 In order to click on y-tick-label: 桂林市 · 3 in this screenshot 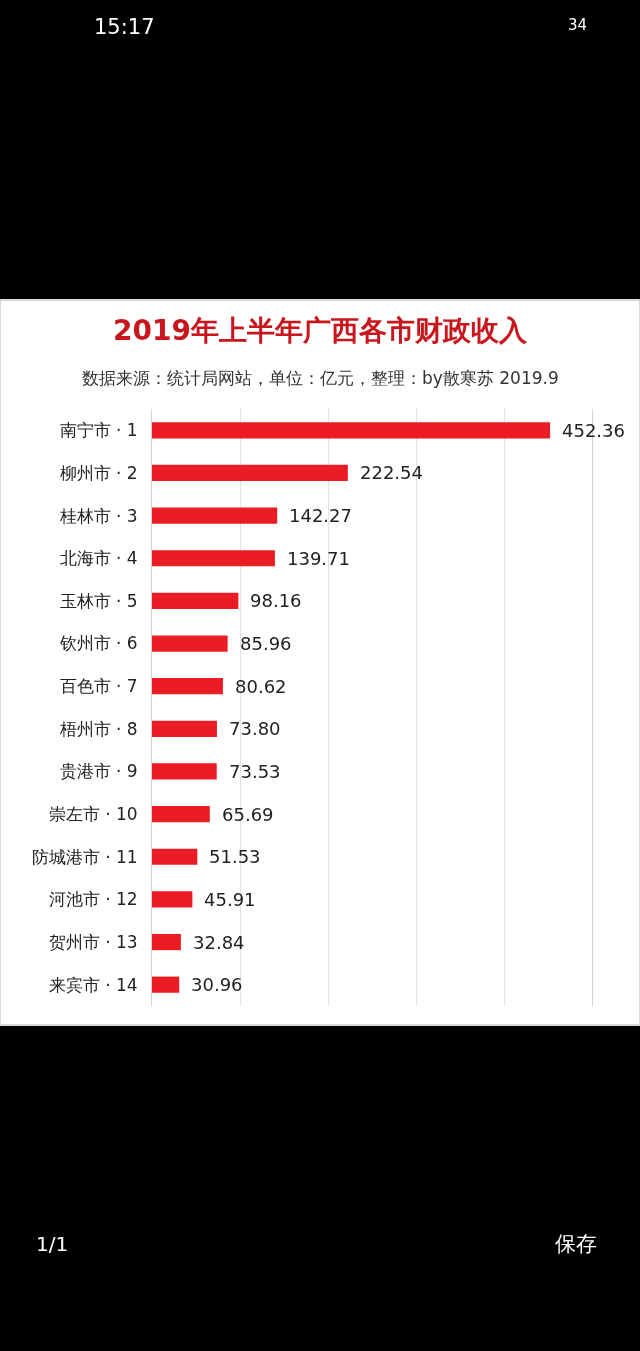, I will do `click(98, 515)`.